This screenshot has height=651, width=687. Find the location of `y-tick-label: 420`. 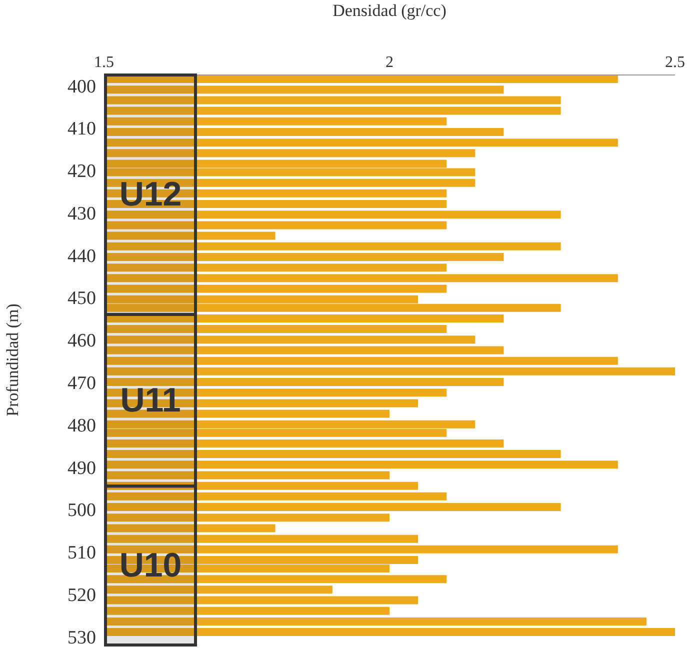

y-tick-label: 420 is located at coordinates (82, 171).